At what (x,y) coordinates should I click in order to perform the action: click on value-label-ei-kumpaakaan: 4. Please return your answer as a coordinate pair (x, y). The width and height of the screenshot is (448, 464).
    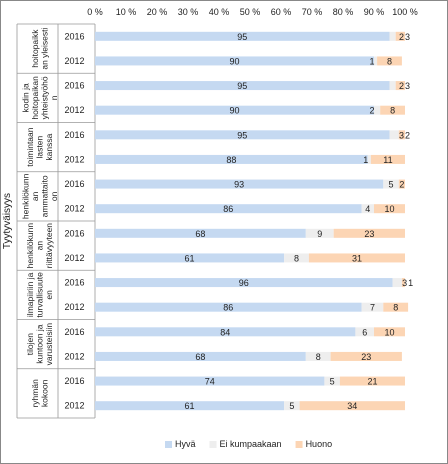
    Looking at the image, I should click on (367, 209).